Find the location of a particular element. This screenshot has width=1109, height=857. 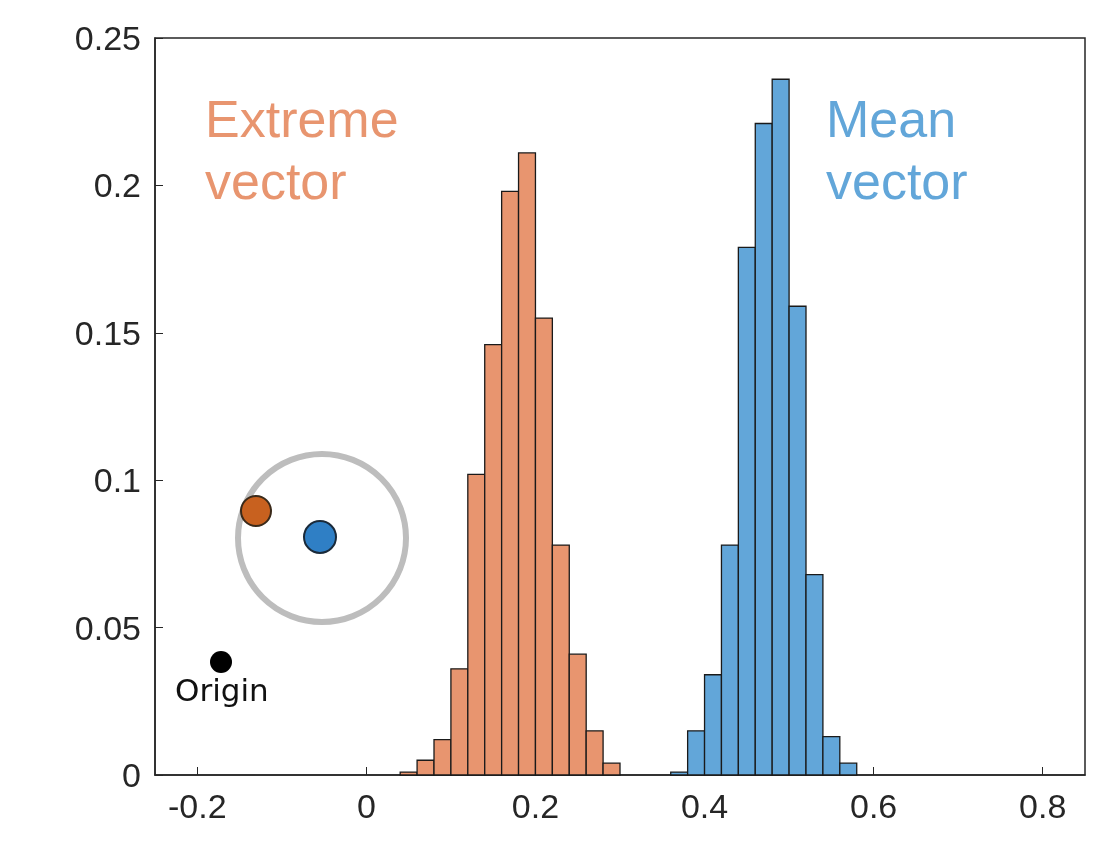

series-label: Mean vector is located at coordinates (897, 150).